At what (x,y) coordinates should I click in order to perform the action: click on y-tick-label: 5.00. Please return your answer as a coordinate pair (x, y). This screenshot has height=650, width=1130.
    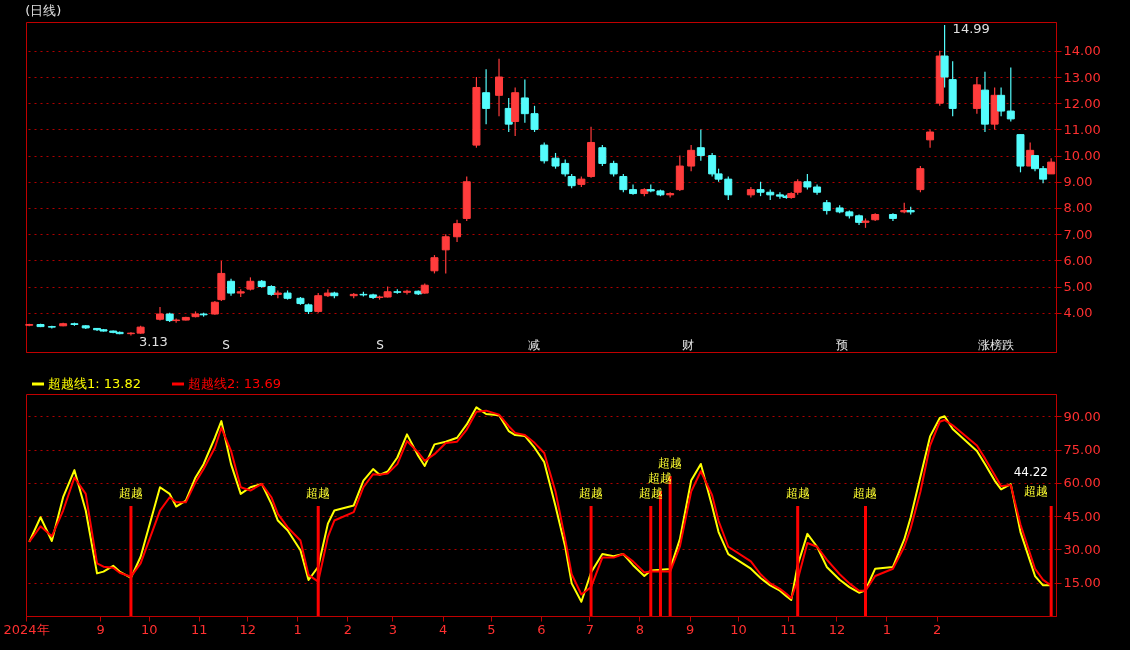
    Looking at the image, I should click on (1078, 287).